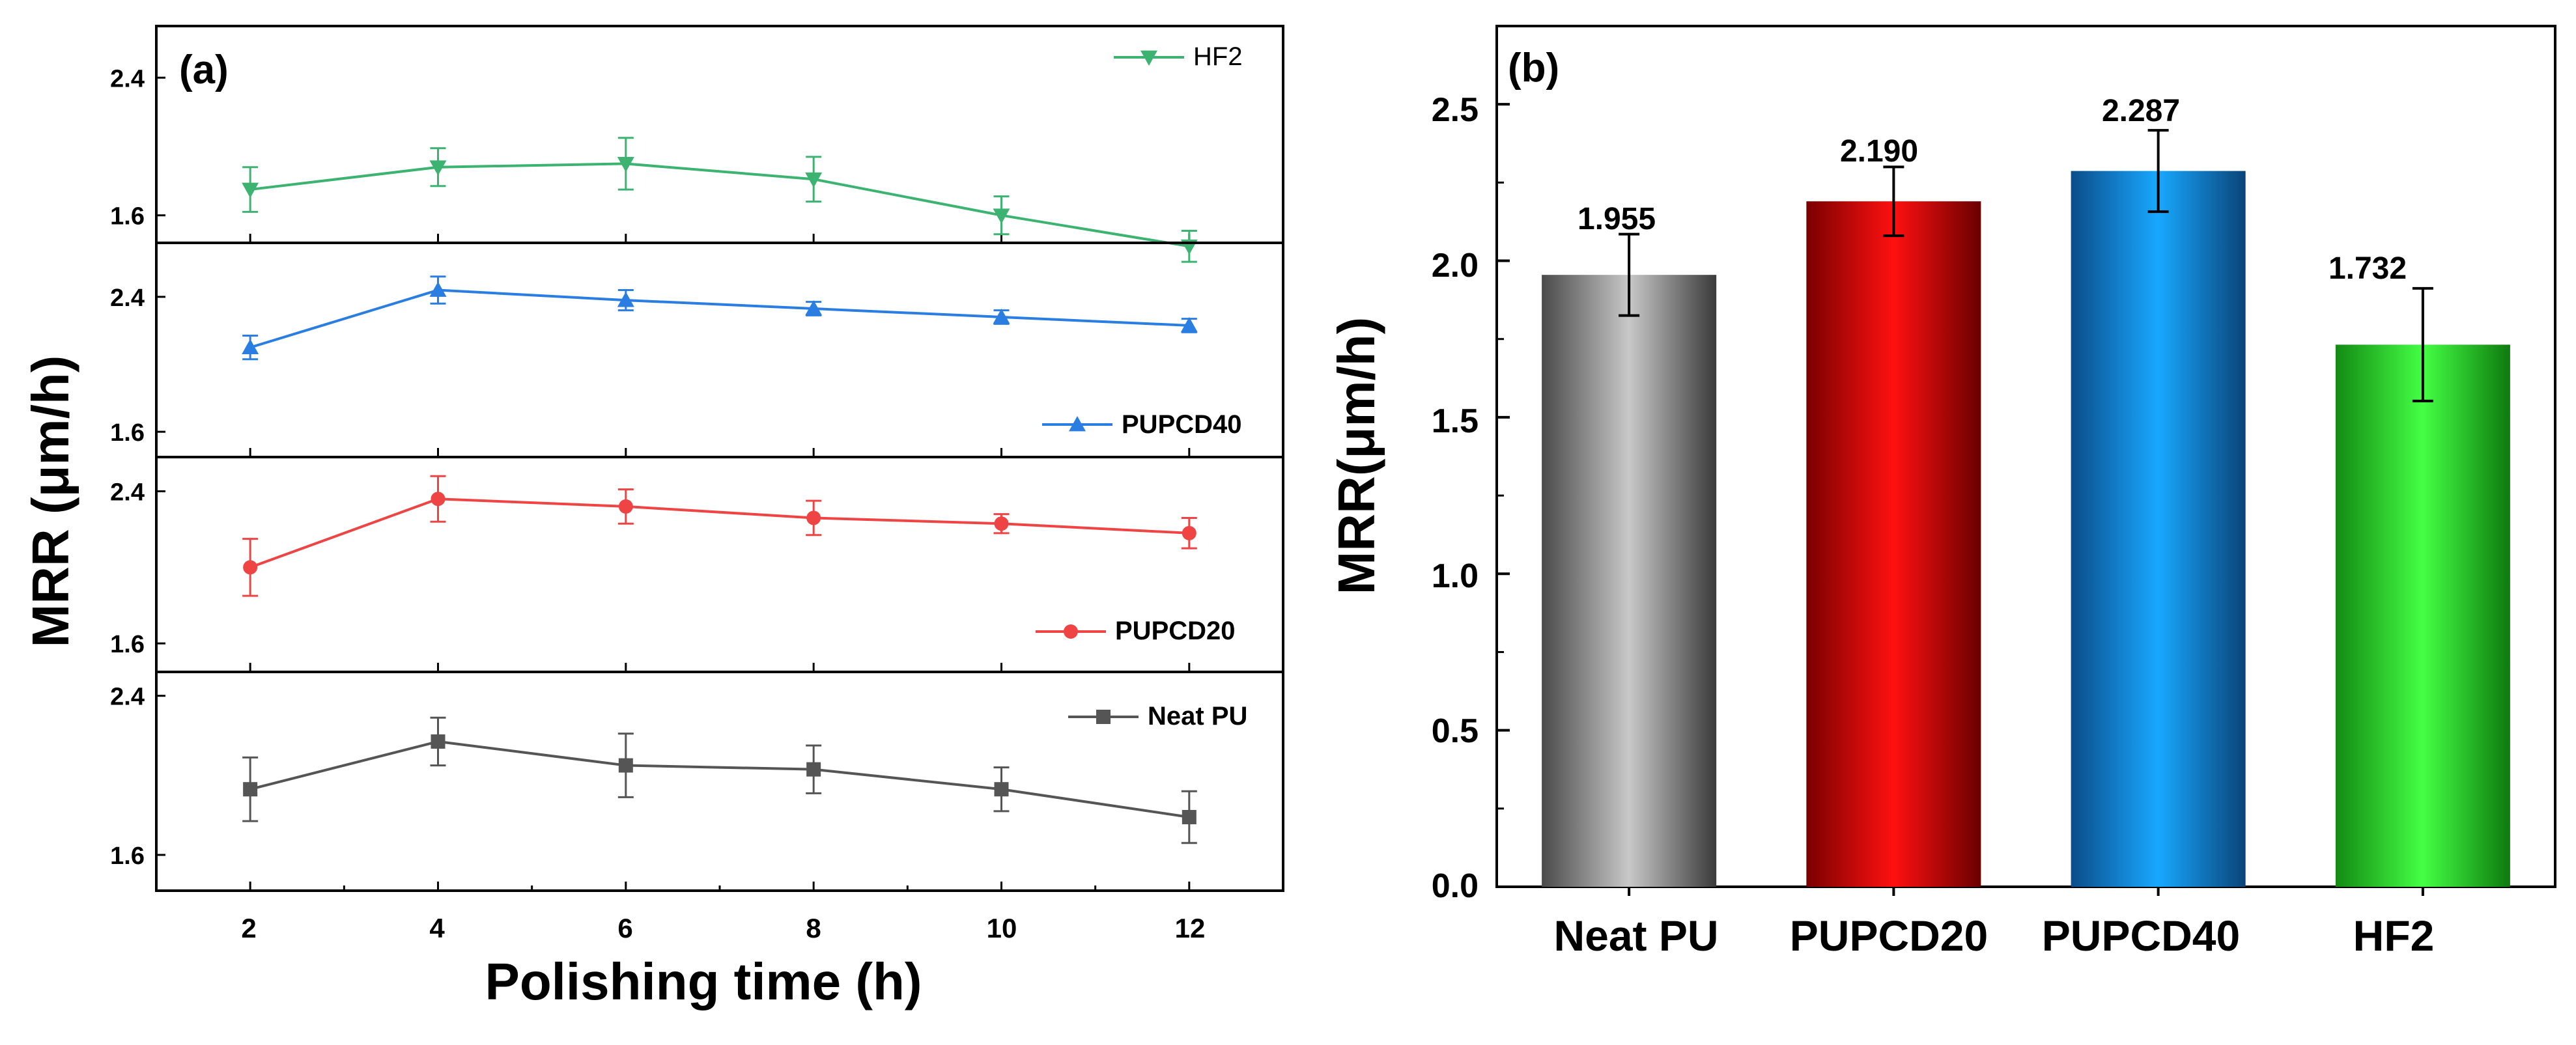 This screenshot has width=2576, height=1045. Describe the element at coordinates (2367, 268) in the screenshot. I see `bar-value-label: 1.732` at that location.